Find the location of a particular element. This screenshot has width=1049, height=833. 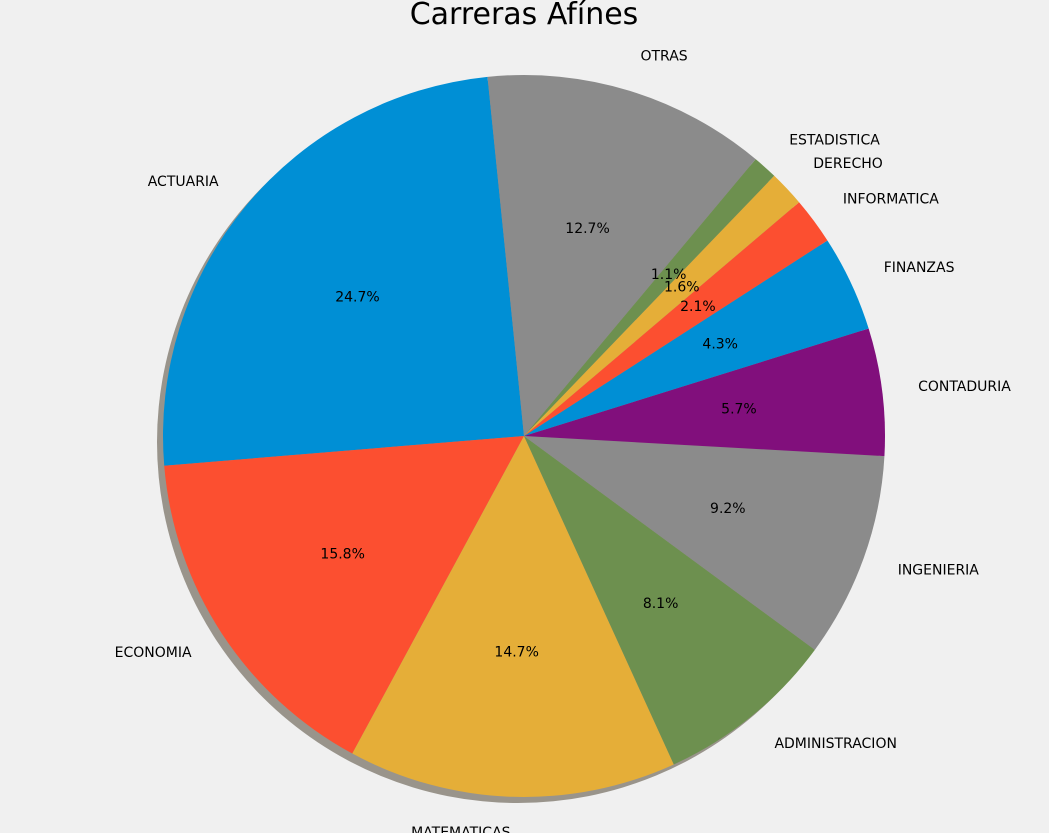

pie-slice-administracion is located at coordinates (669, 600).